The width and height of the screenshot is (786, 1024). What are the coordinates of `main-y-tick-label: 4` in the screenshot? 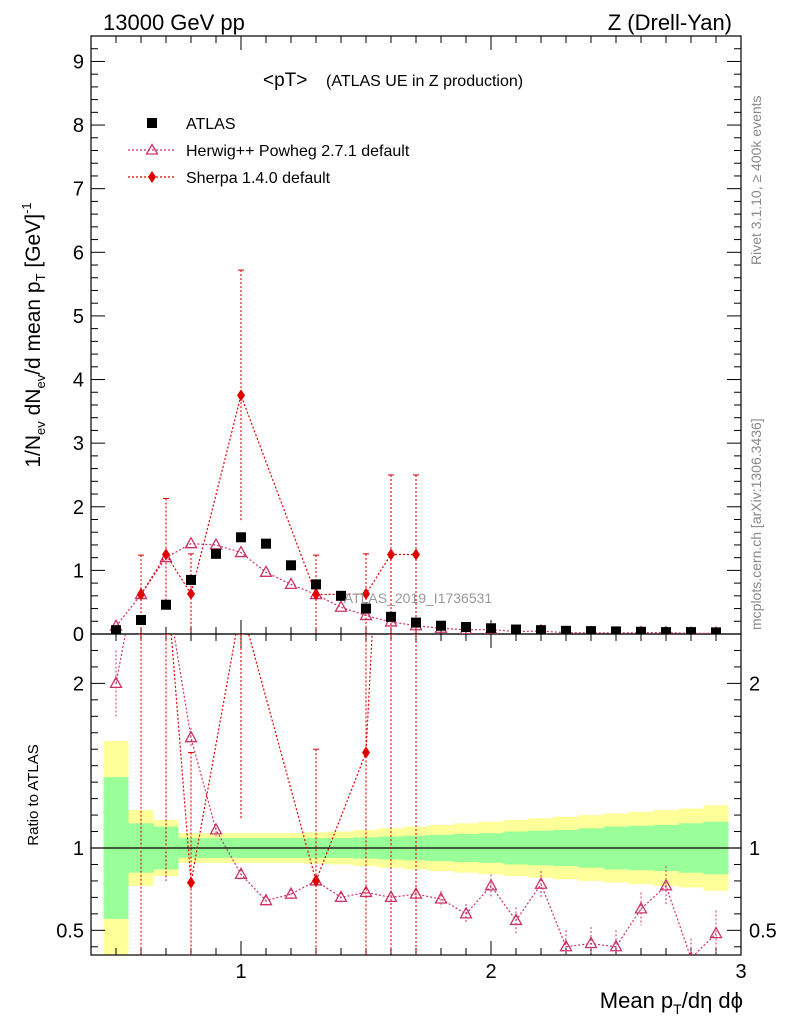 It's located at (78, 381).